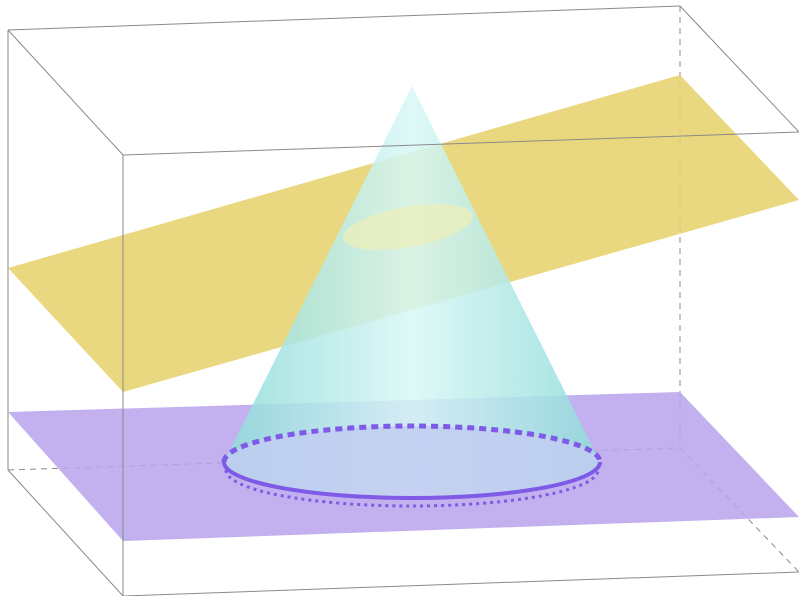  I want to click on cone-base-back-edge, so click(412, 443).